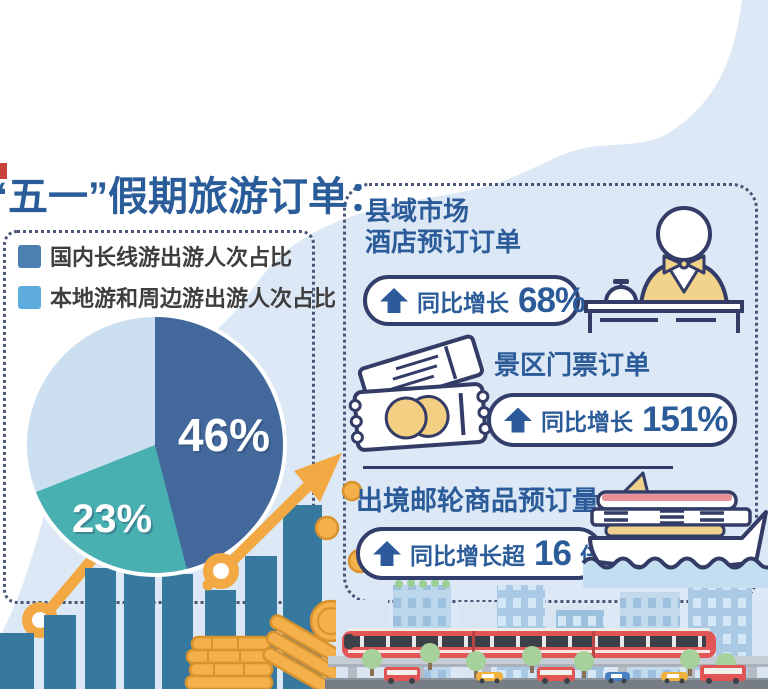 Image resolution: width=768 pixels, height=689 pixels. What do you see at coordinates (553, 553) in the screenshot?
I see `growth-value: 16` at bounding box center [553, 553].